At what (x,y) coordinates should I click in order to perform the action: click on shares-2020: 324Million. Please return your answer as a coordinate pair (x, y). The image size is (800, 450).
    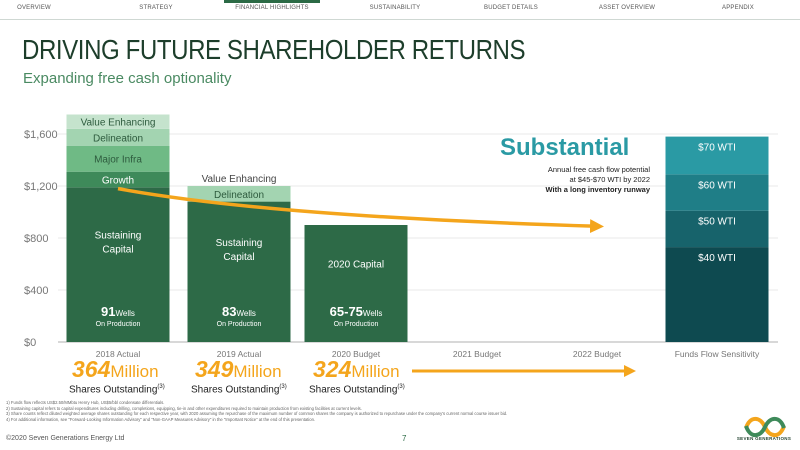
    Looking at the image, I should click on (356, 369).